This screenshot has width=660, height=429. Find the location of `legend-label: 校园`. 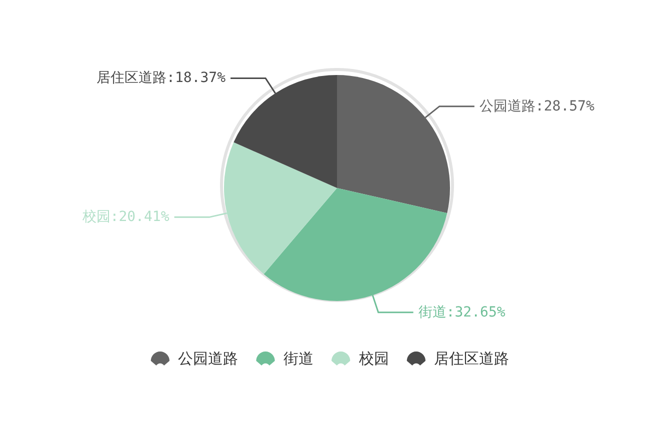

legend-label: 校园 is located at coordinates (373, 359).